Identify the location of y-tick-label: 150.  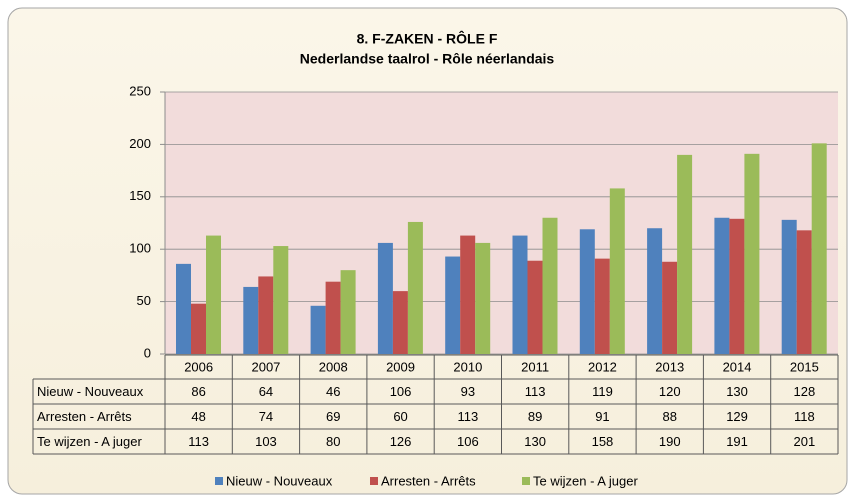
(140, 195).